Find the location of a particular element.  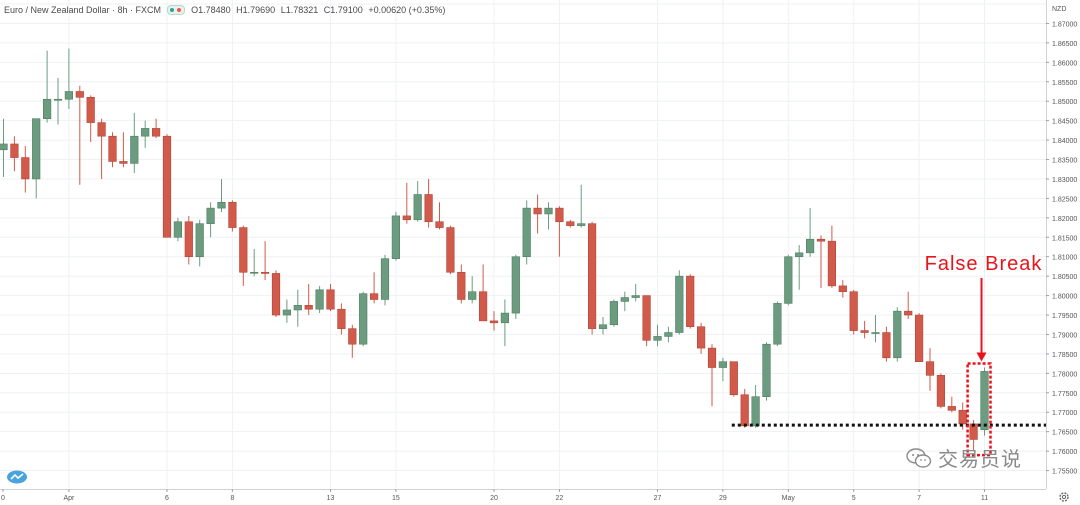

tradingview-logo-icon is located at coordinates (17, 477).